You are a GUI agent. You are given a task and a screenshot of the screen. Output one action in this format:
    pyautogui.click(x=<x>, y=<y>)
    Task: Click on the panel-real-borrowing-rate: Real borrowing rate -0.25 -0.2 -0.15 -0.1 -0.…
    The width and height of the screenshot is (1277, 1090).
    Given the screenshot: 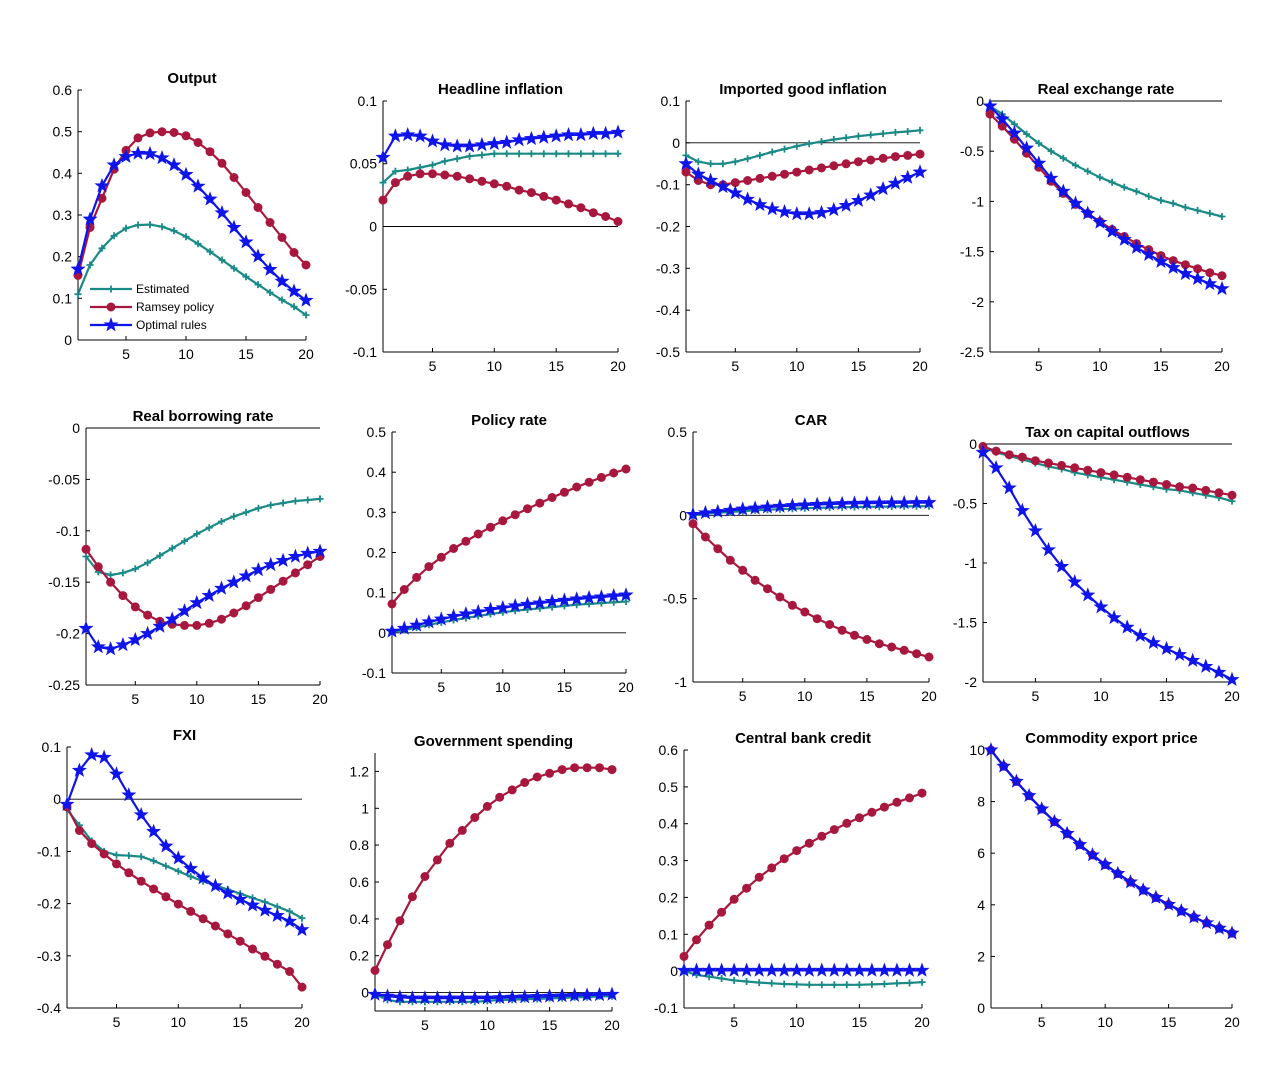 What is the action you would take?
    pyautogui.click(x=188, y=557)
    